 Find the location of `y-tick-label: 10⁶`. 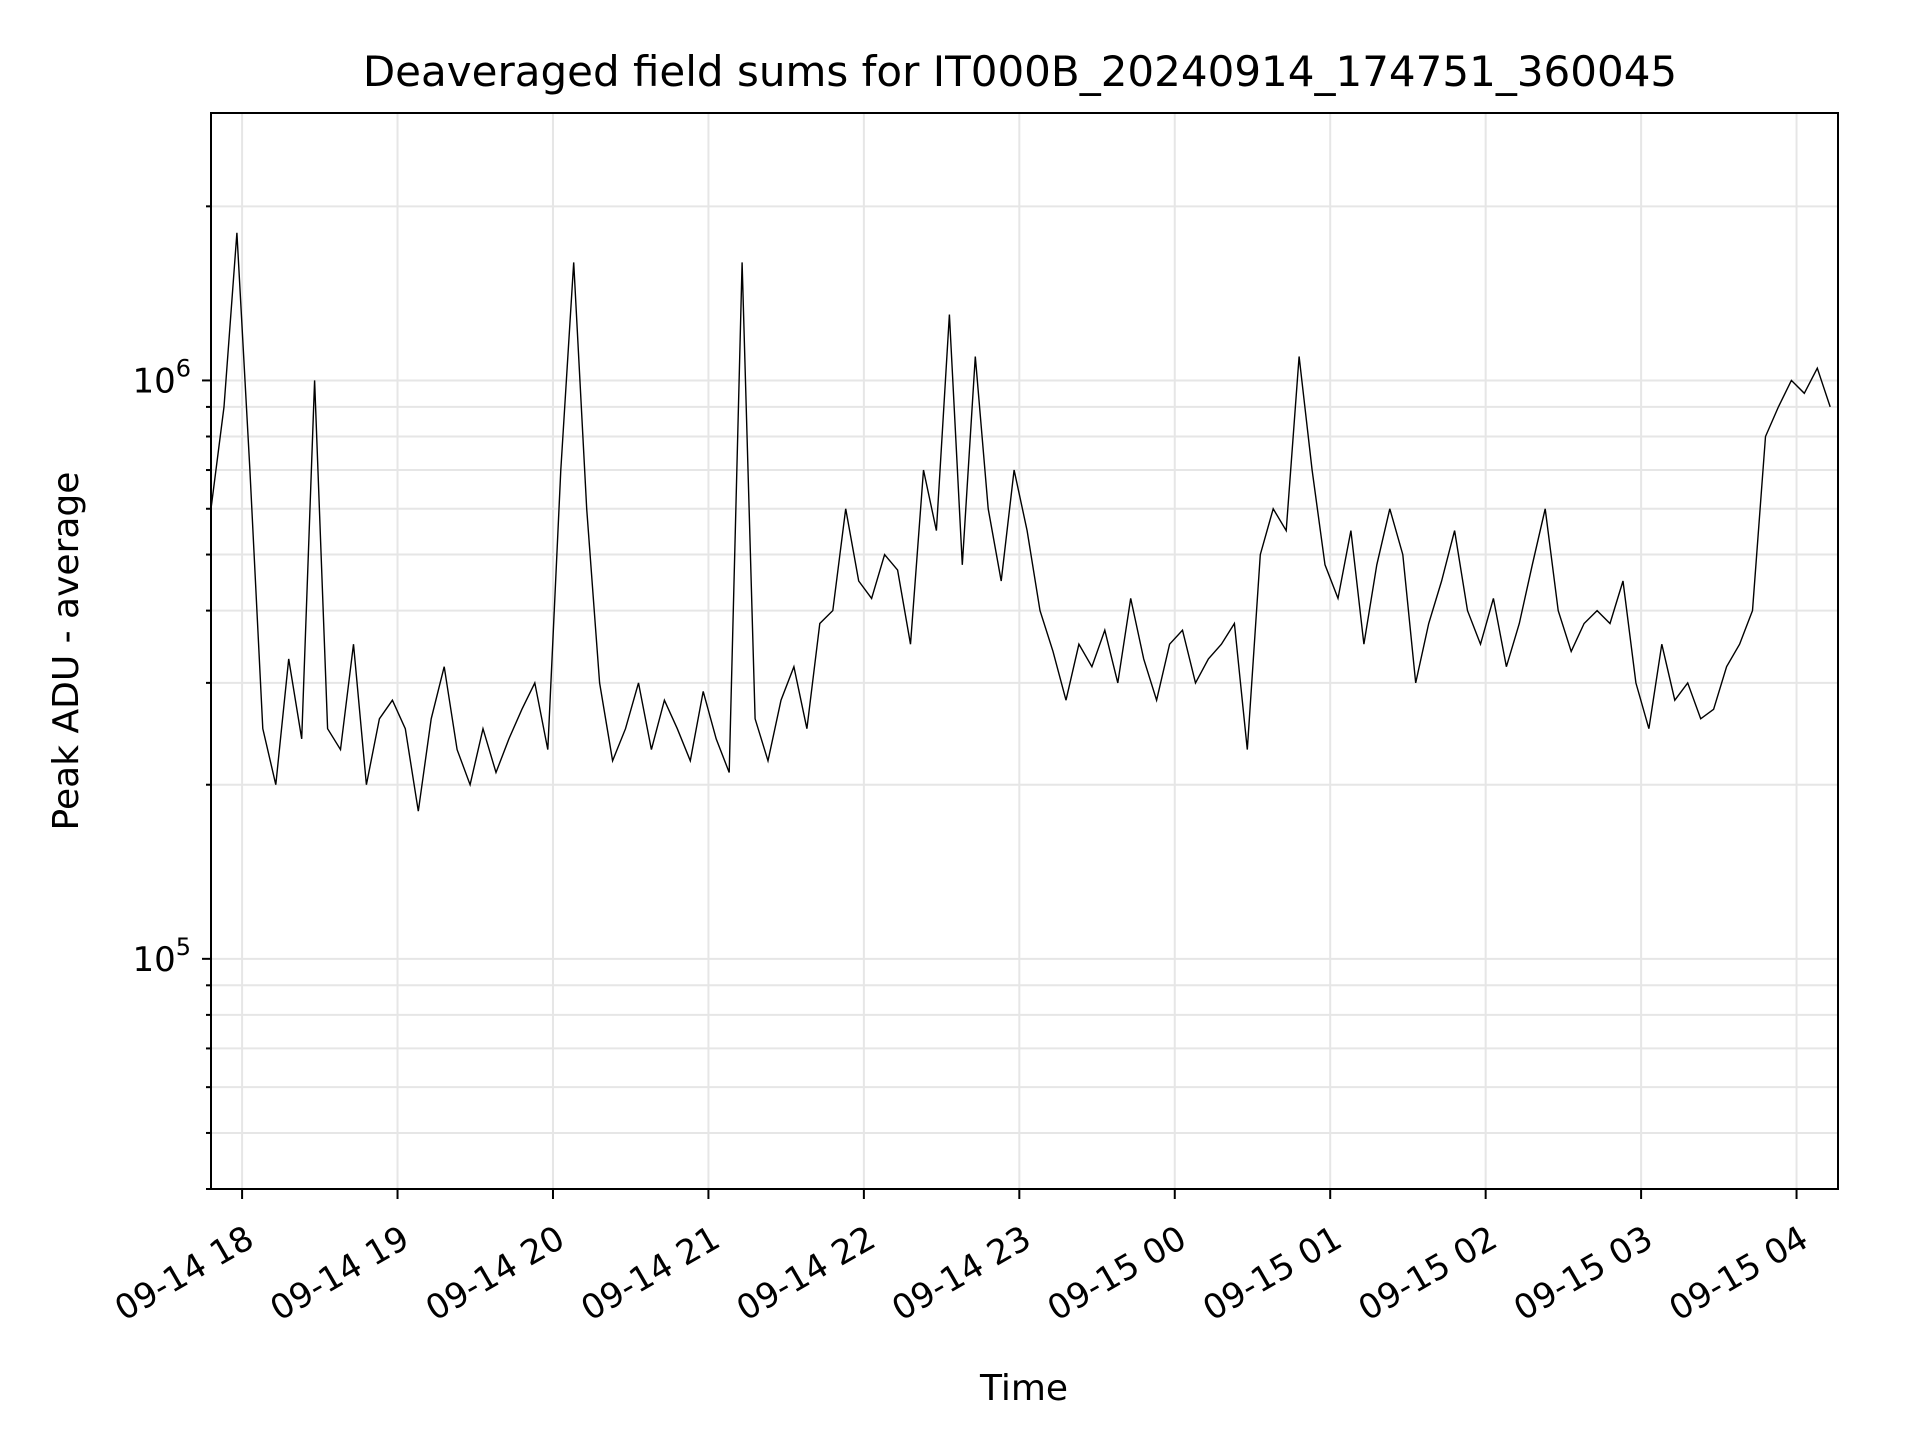

y-tick-label: 10⁶ is located at coordinates (161, 377).